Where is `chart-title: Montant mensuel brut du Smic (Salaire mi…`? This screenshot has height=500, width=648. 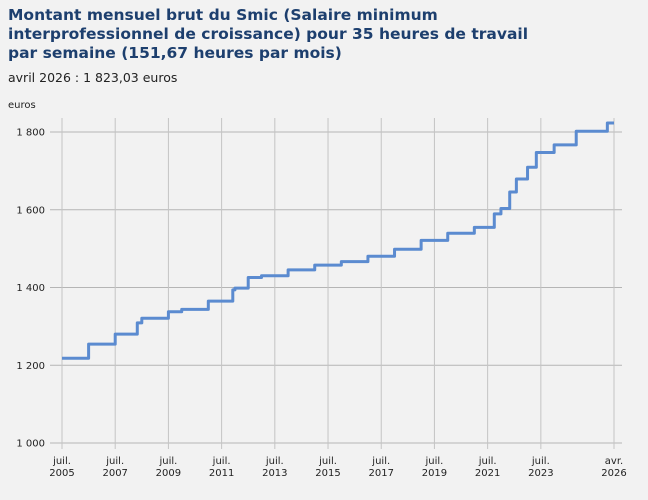 chart-title: Montant mensuel brut du Smic (Salaire mi… is located at coordinates (268, 34).